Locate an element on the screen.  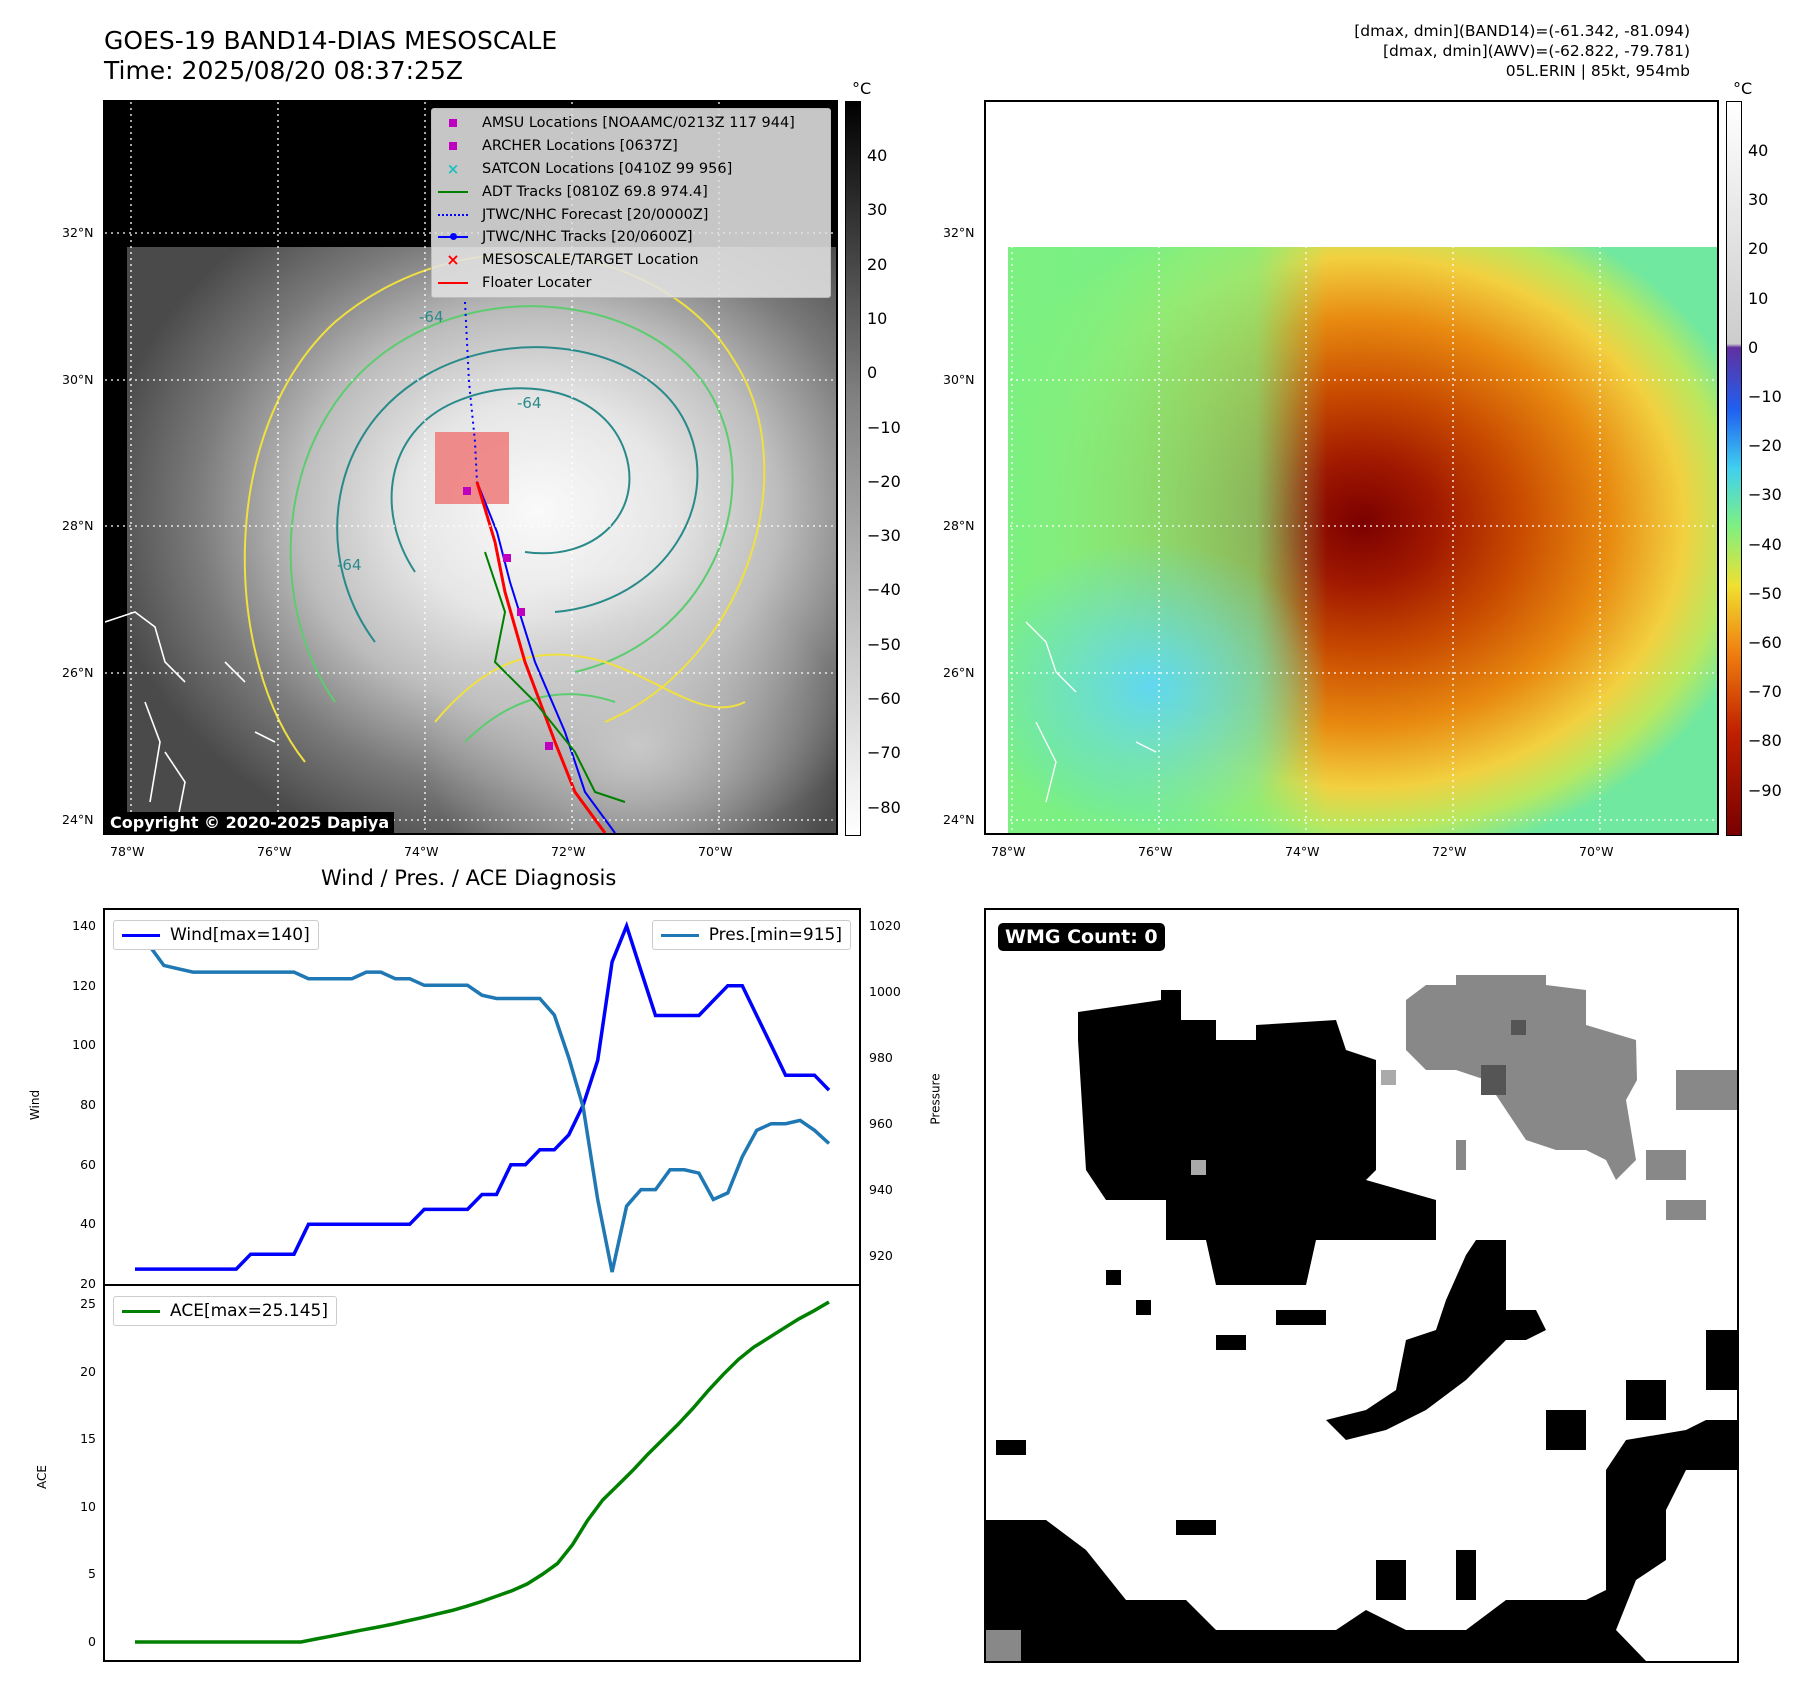
diagnosis-title: Wind / Pres. / ACE Diagnosis is located at coordinates (469, 878).